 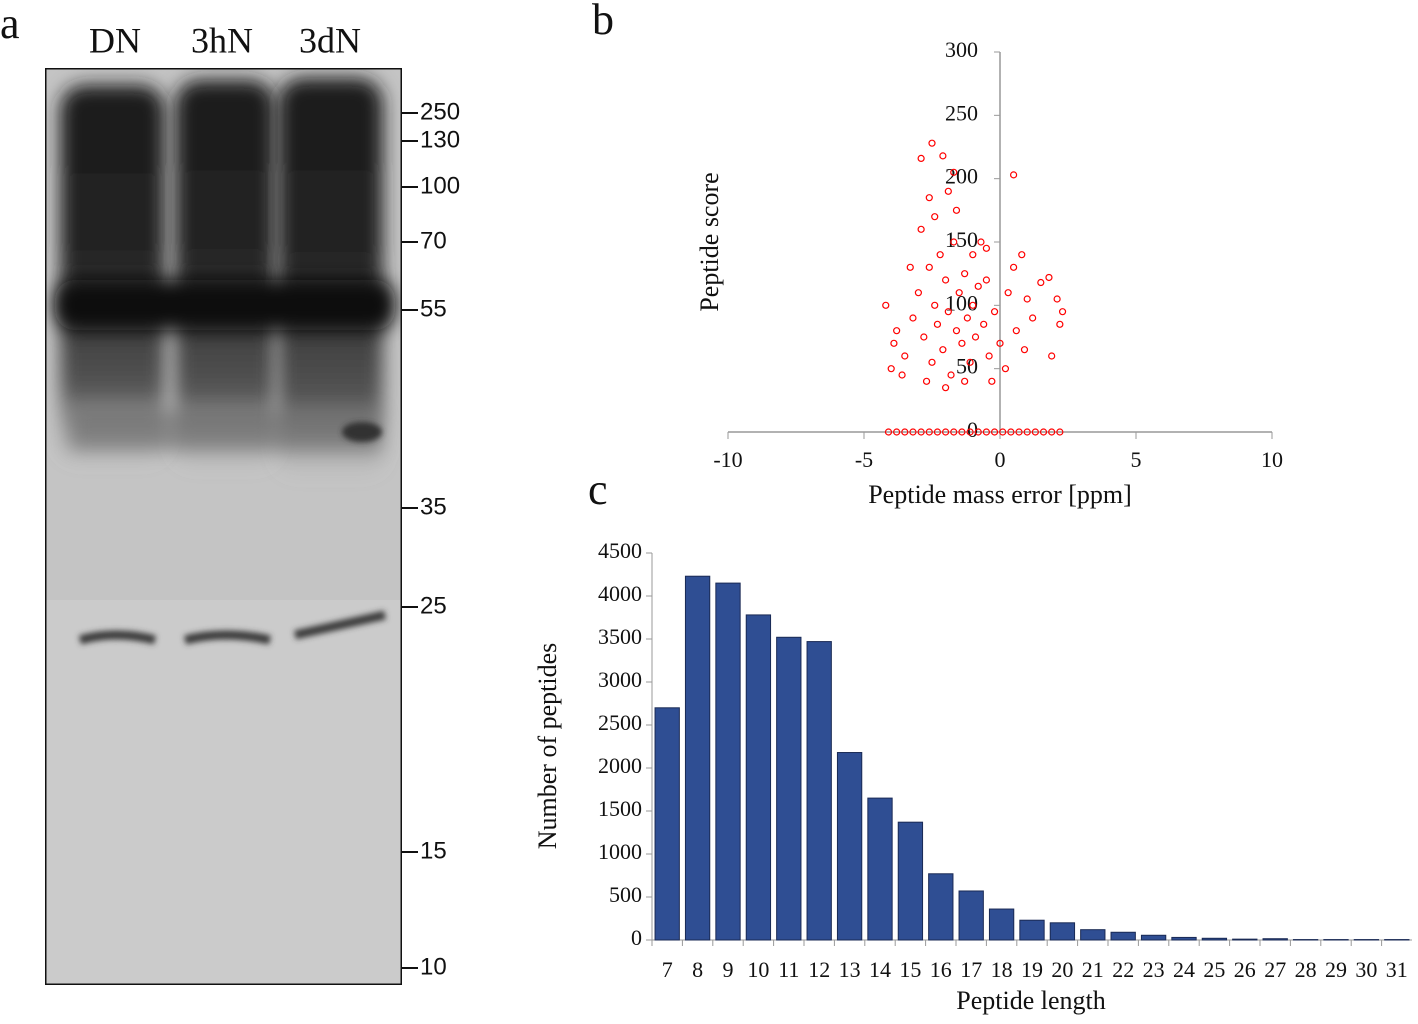 I want to click on y-tick-label: 300, so click(x=961, y=49).